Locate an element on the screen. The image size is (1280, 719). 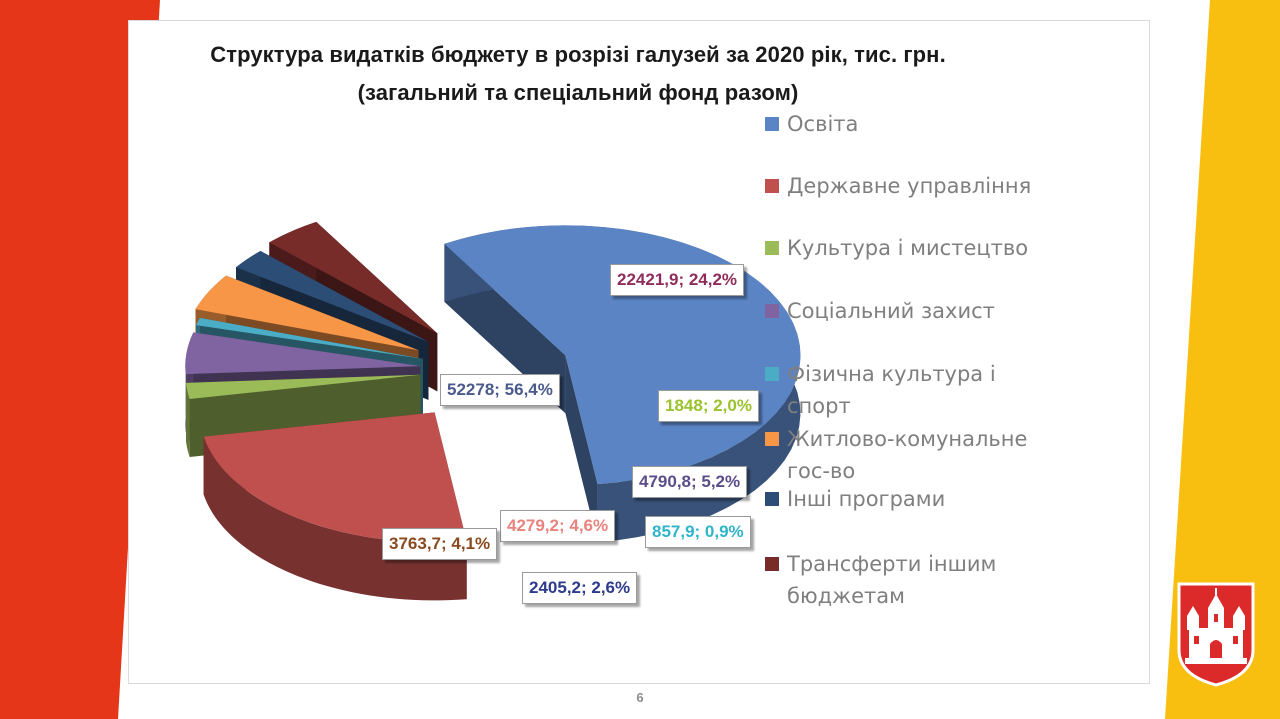
left-red-stripe is located at coordinates (80, 359).